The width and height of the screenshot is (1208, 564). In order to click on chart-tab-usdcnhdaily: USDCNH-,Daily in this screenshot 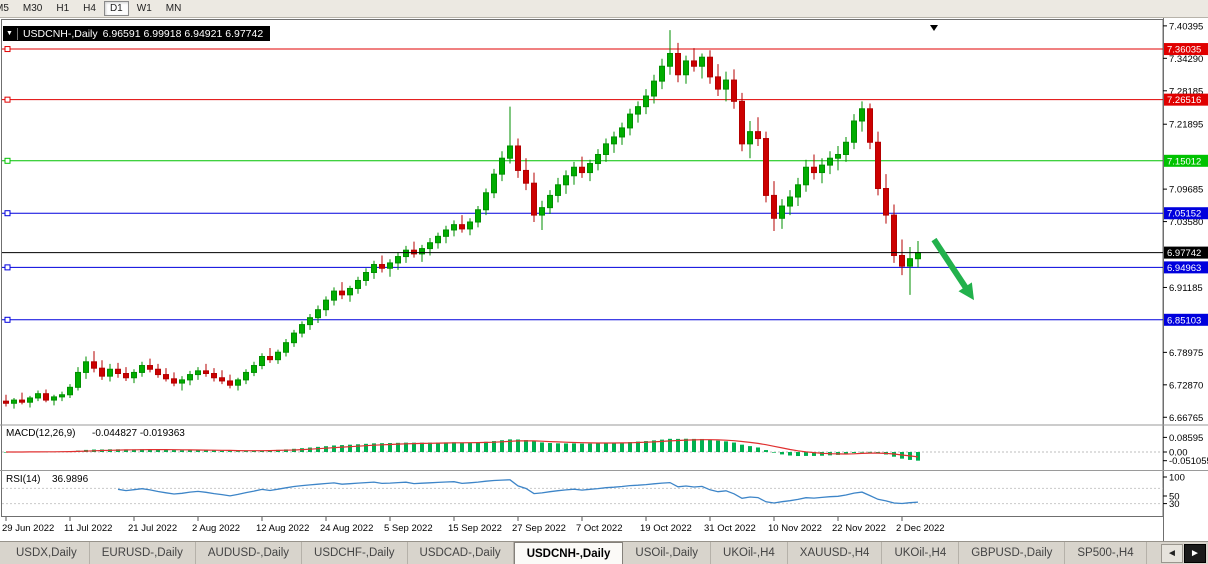, I will do `click(568, 553)`.